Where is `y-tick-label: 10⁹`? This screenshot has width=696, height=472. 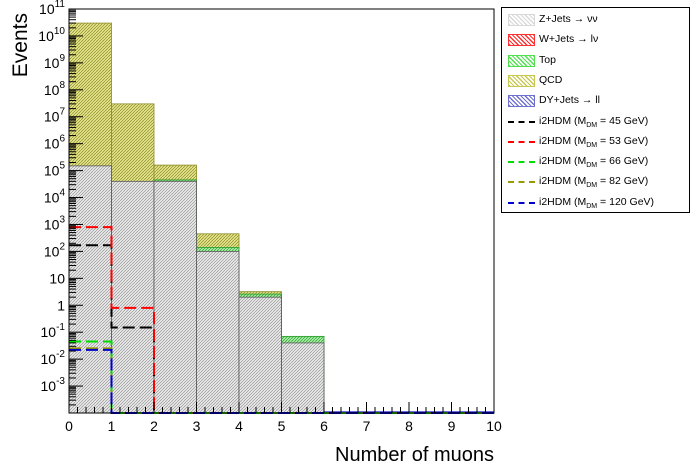
y-tick-label: 10⁹ is located at coordinates (55, 62).